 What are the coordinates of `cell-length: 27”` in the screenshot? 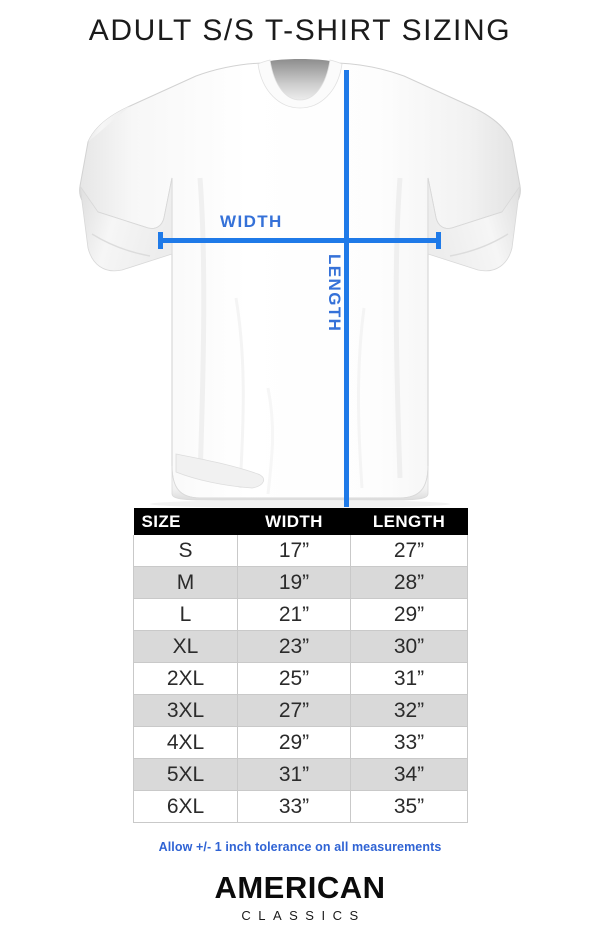 It's located at (409, 551).